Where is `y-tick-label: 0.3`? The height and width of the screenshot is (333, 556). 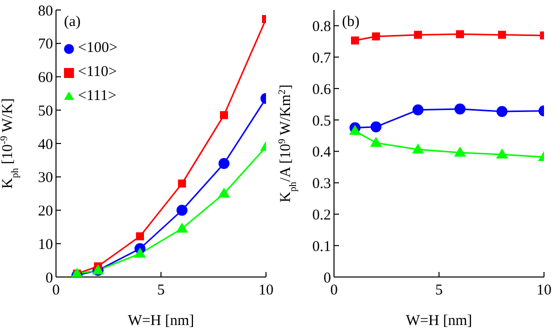 y-tick-label: 0.3 is located at coordinates (321, 184).